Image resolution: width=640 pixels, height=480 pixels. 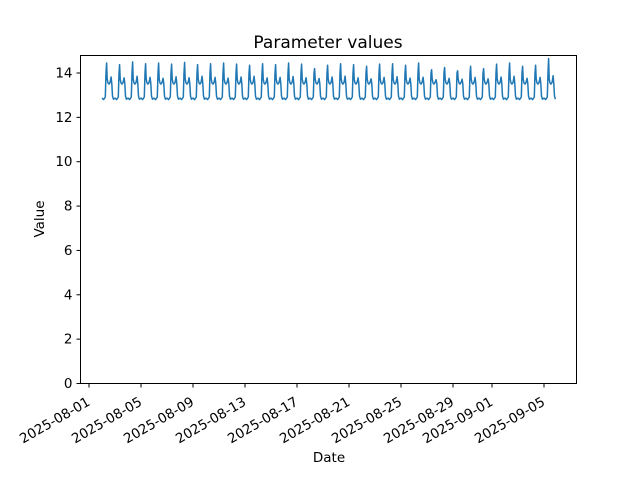 I want to click on y-tick-label: 4, so click(x=68, y=295).